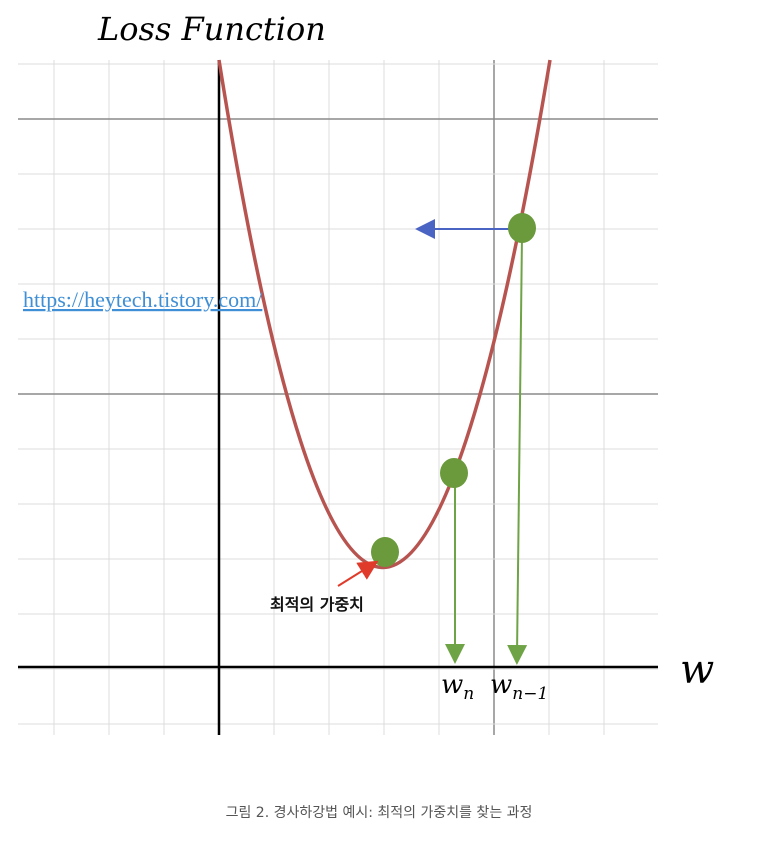 The height and width of the screenshot is (842, 758). I want to click on axis-label-w: w, so click(697, 670).